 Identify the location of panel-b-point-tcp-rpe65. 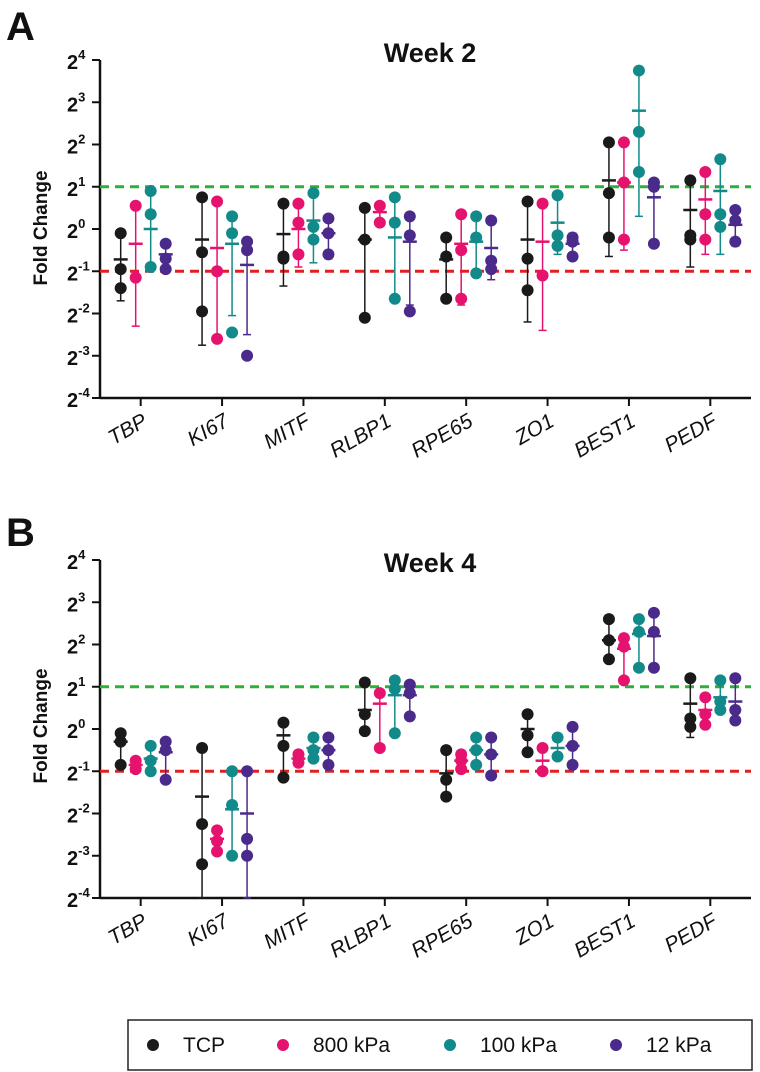
(446, 750).